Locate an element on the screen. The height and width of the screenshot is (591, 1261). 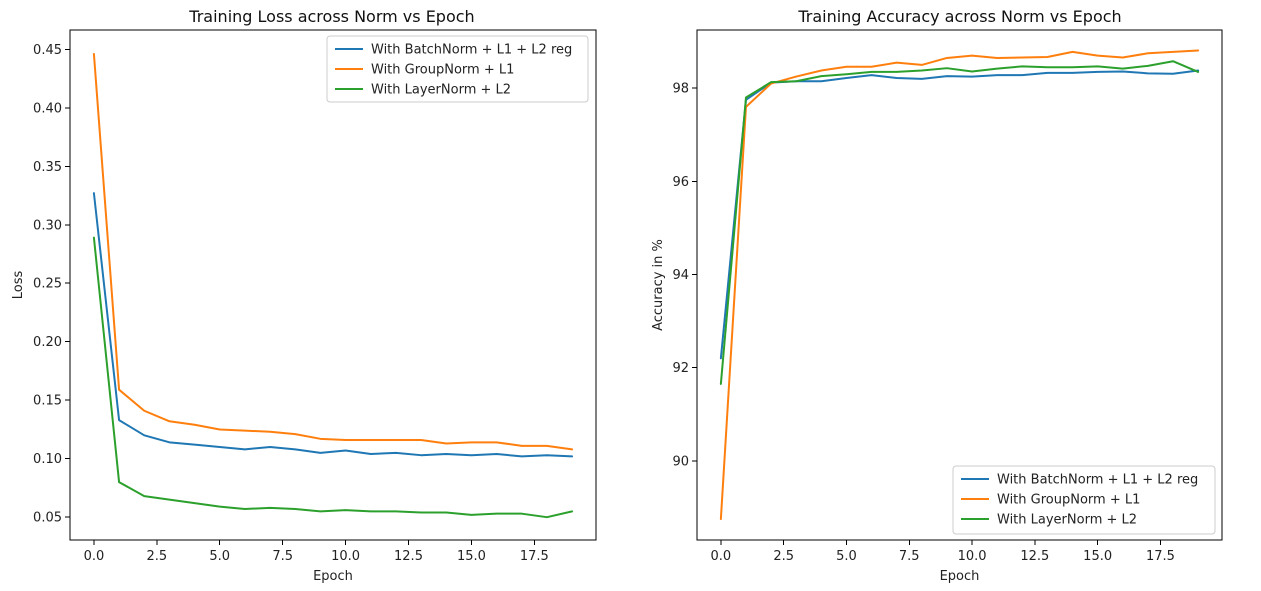
y-axis-label: Accuracy in % is located at coordinates (658, 285).